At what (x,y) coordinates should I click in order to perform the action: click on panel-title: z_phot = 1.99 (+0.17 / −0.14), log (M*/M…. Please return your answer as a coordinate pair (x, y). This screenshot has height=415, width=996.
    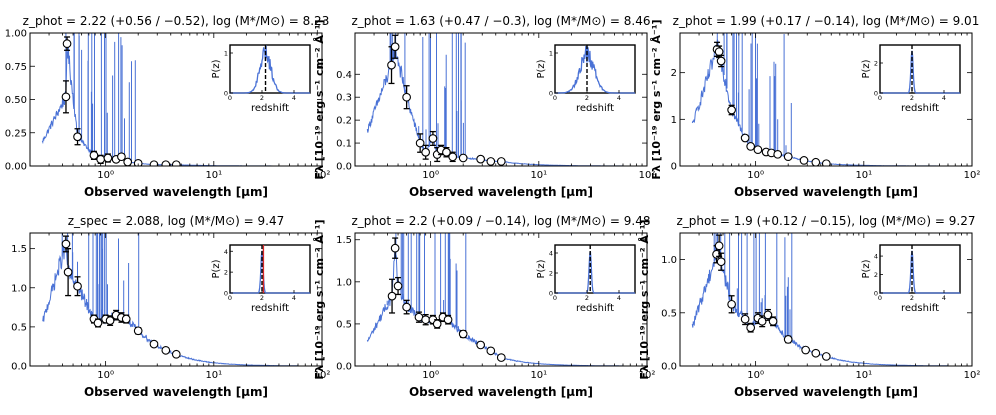
    Looking at the image, I should click on (826, 21).